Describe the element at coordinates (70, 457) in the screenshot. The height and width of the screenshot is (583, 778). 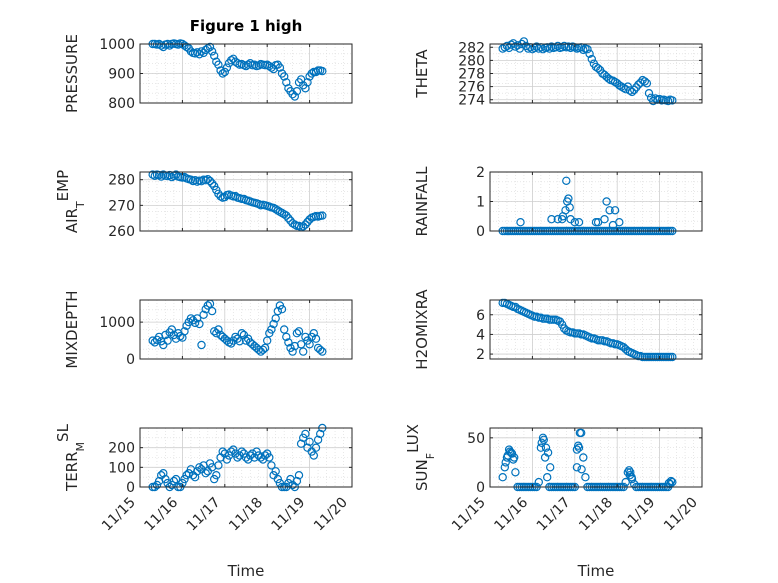
I see `y-axis-label: TERRMSL` at that location.